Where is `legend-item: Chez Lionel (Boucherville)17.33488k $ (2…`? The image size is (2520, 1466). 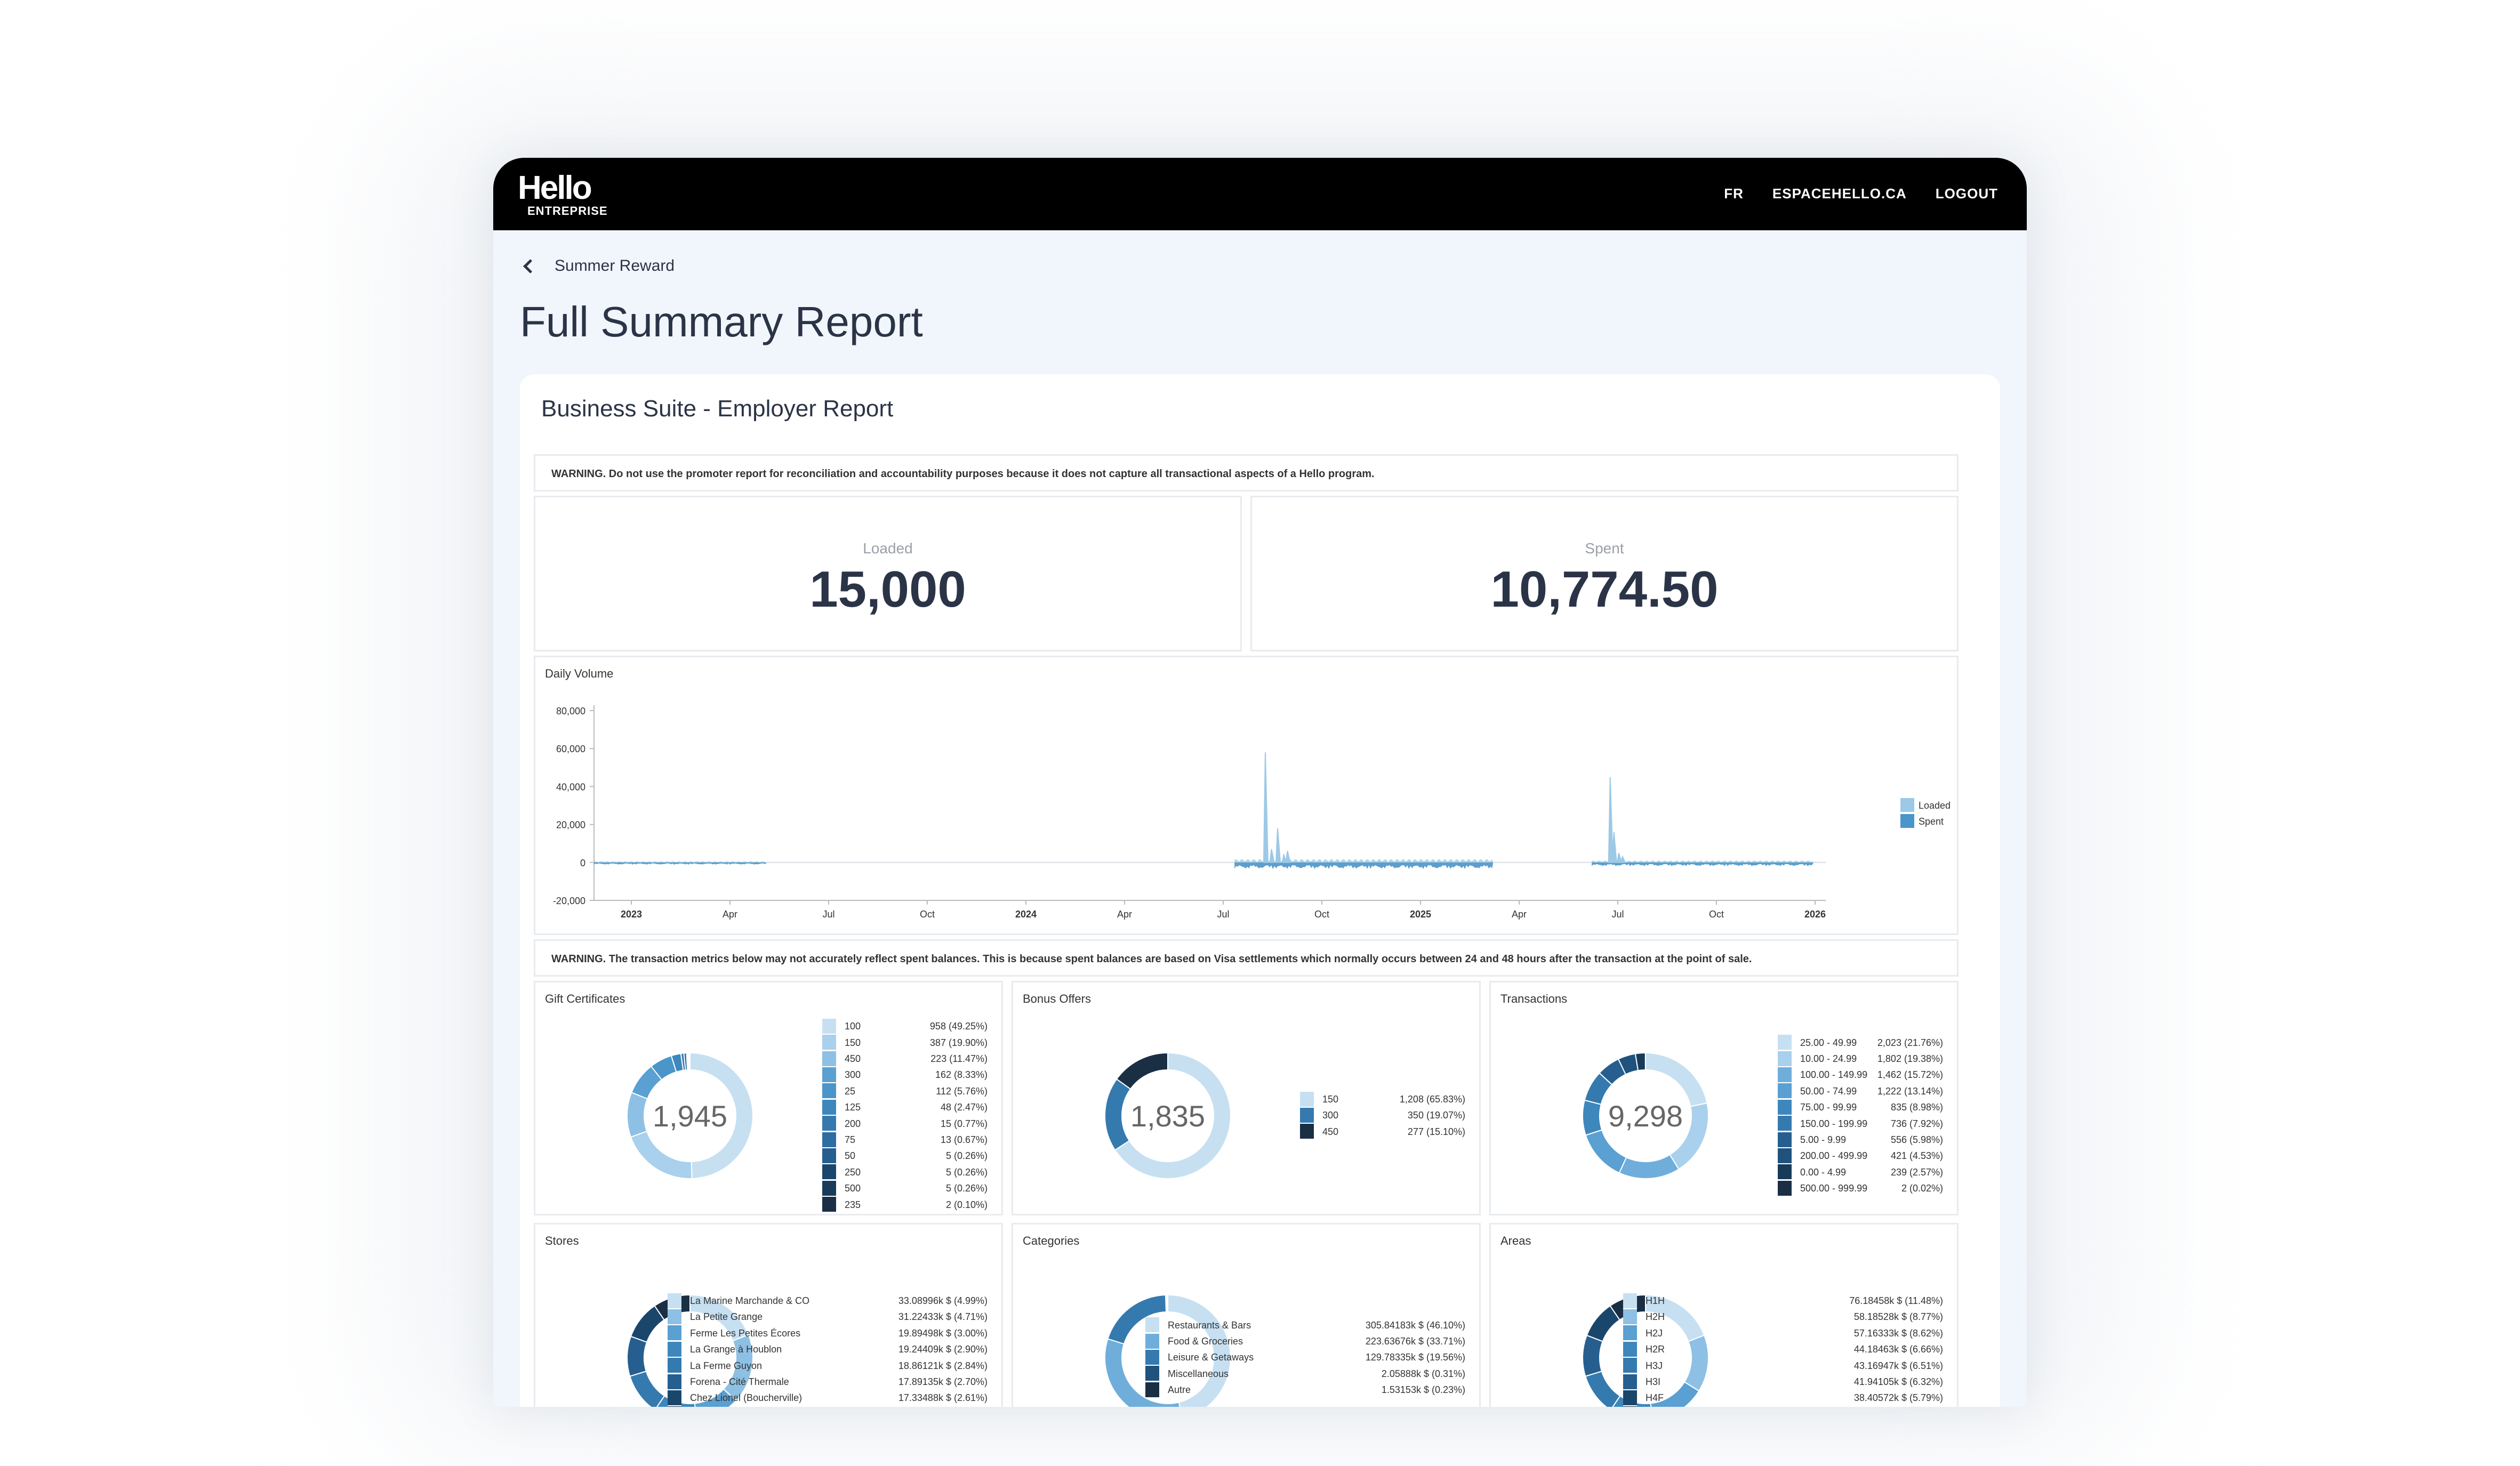 legend-item: Chez Lionel (Boucherville)17.33488k $ (2… is located at coordinates (828, 1398).